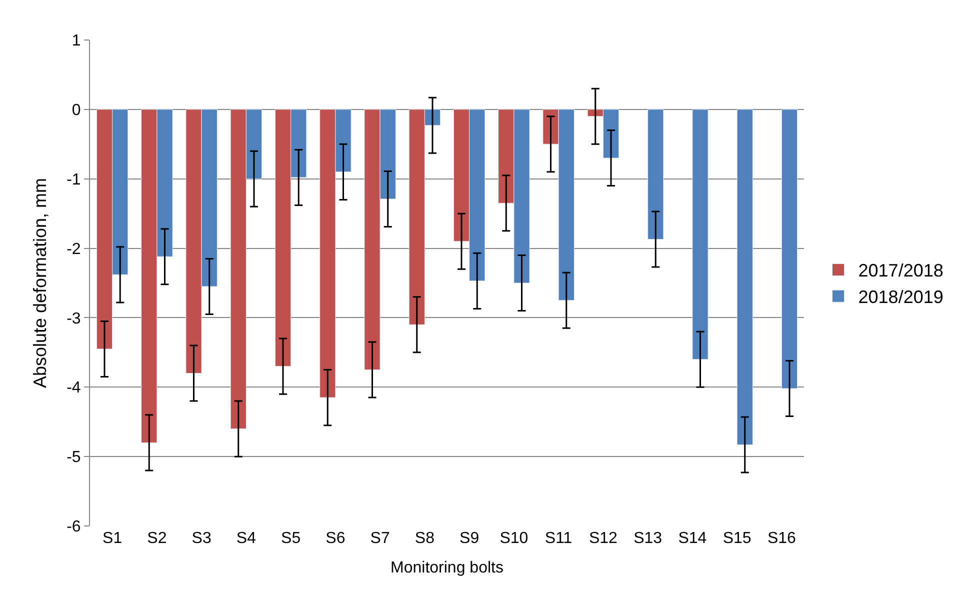 The height and width of the screenshot is (601, 961). I want to click on y-tick-label: 0, so click(76, 111).